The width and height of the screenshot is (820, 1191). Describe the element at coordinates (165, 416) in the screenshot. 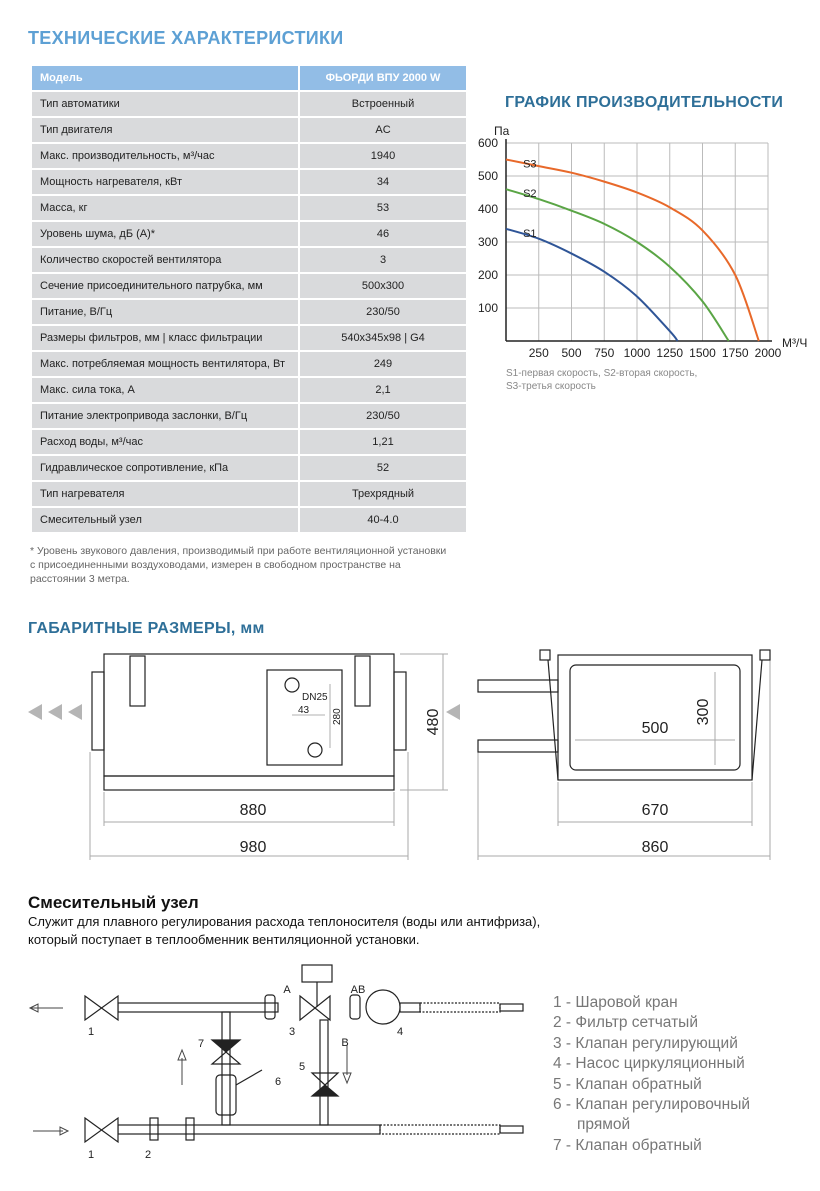

I see `spec-label: Питание электропривода заслонки, В/Гц` at that location.